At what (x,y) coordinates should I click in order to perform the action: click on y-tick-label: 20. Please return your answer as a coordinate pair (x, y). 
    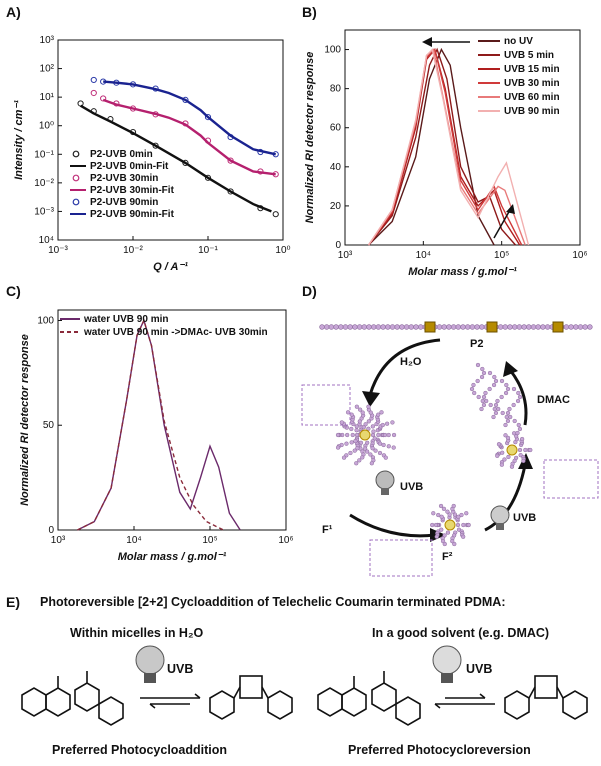
    Looking at the image, I should click on (336, 206).